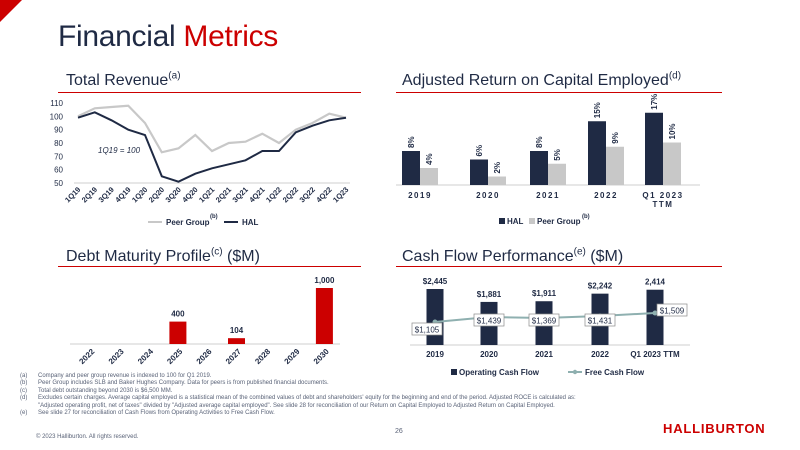  What do you see at coordinates (168, 36) in the screenshot?
I see `page-title: Financial Metrics` at bounding box center [168, 36].